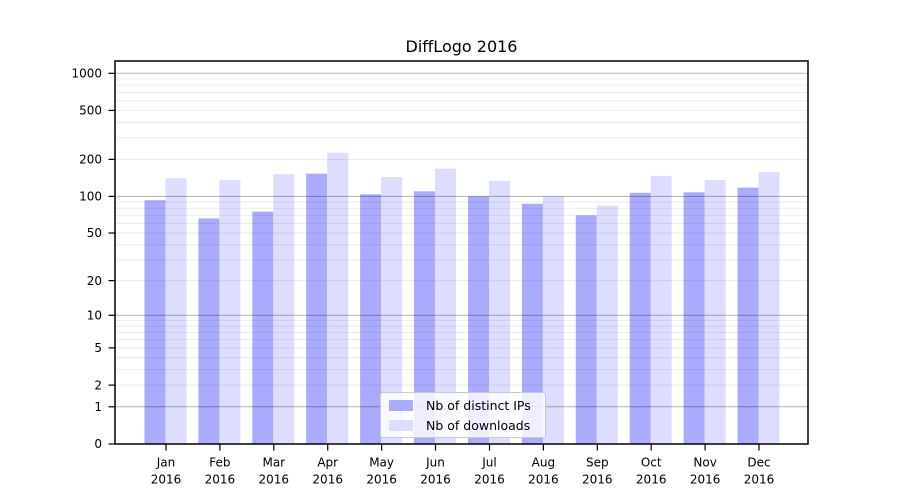 The height and width of the screenshot is (500, 900). I want to click on bar-downloads-oct-2016, so click(661, 309).